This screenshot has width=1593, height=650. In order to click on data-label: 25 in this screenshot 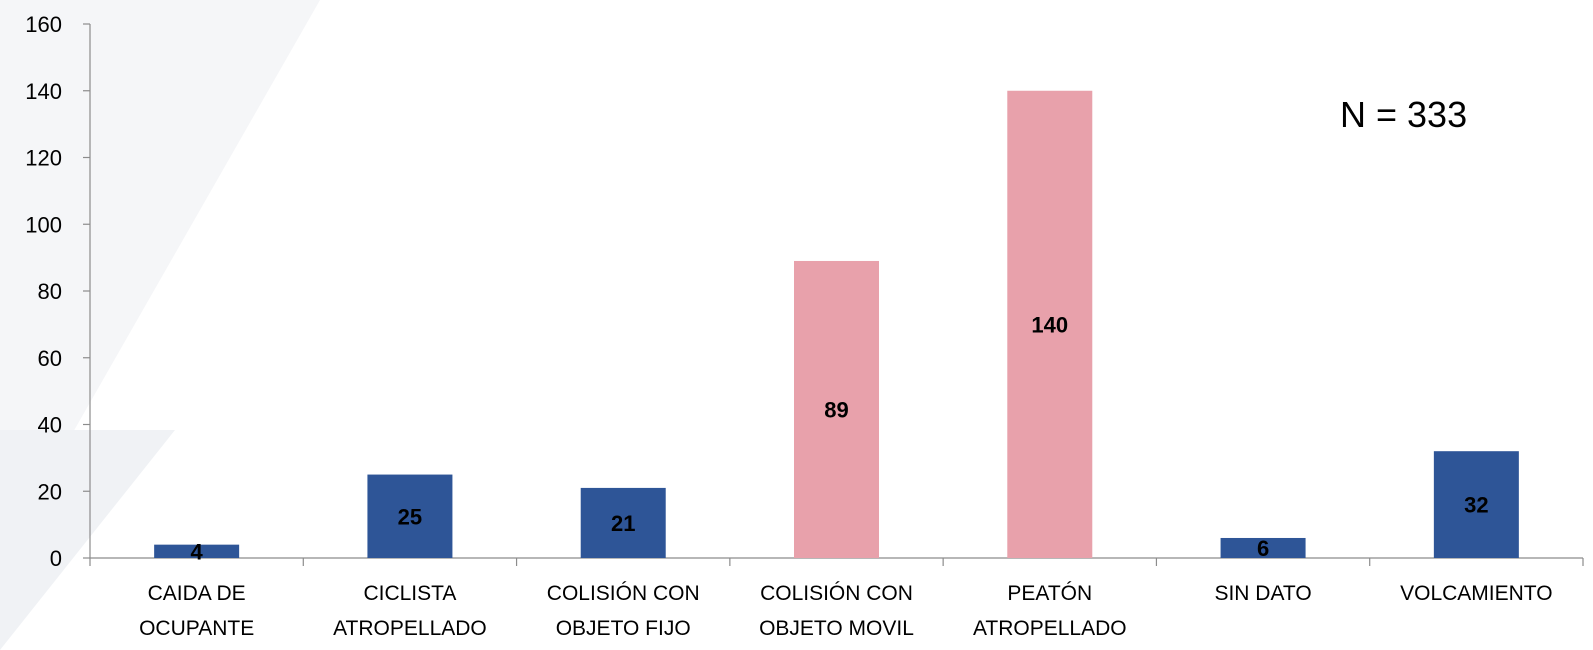, I will do `click(410, 516)`.